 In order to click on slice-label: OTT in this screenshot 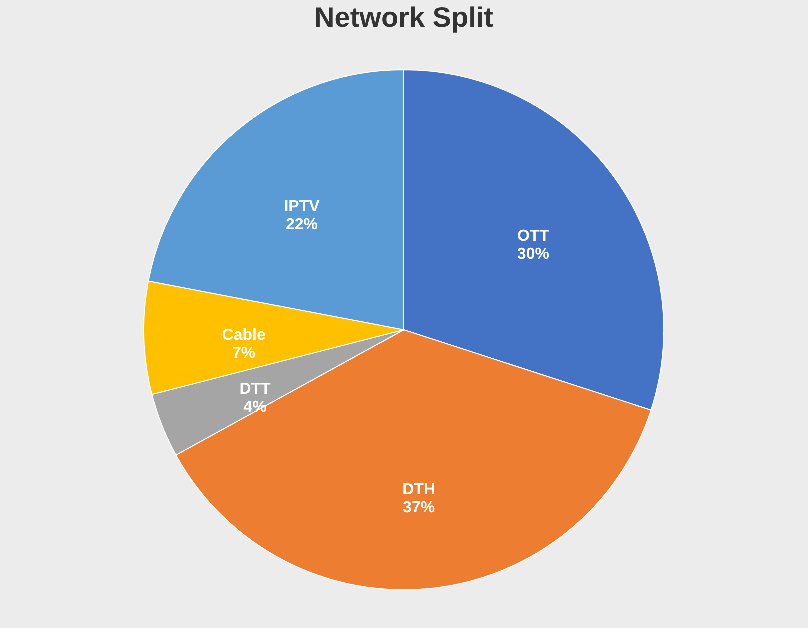, I will do `click(533, 236)`.